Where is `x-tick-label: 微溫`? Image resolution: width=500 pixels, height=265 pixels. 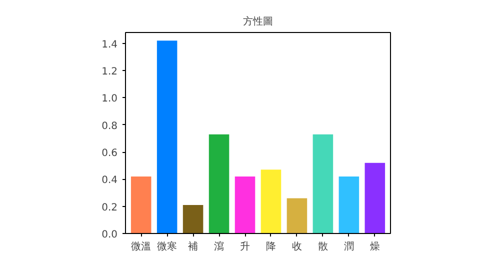
x-tick-label: 微溫 is located at coordinates (141, 246).